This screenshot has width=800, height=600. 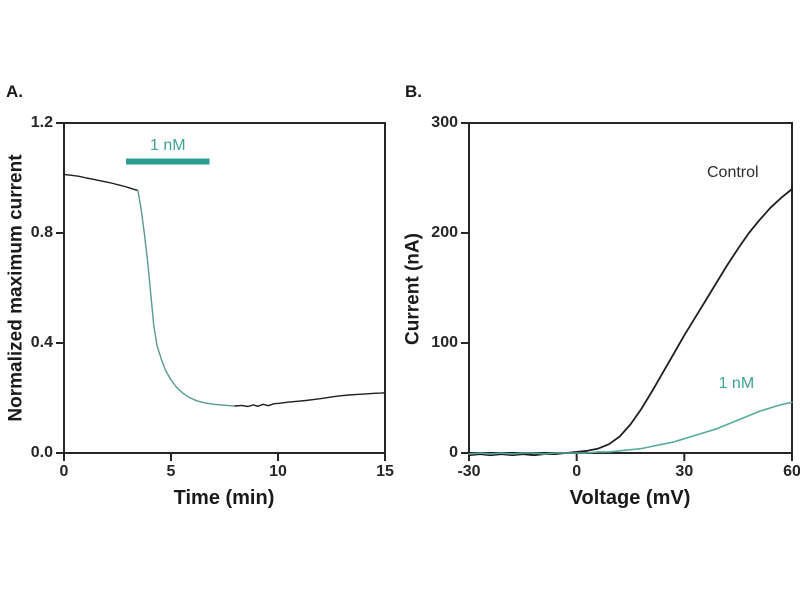 I want to click on series-recovery, so click(x=310, y=400).